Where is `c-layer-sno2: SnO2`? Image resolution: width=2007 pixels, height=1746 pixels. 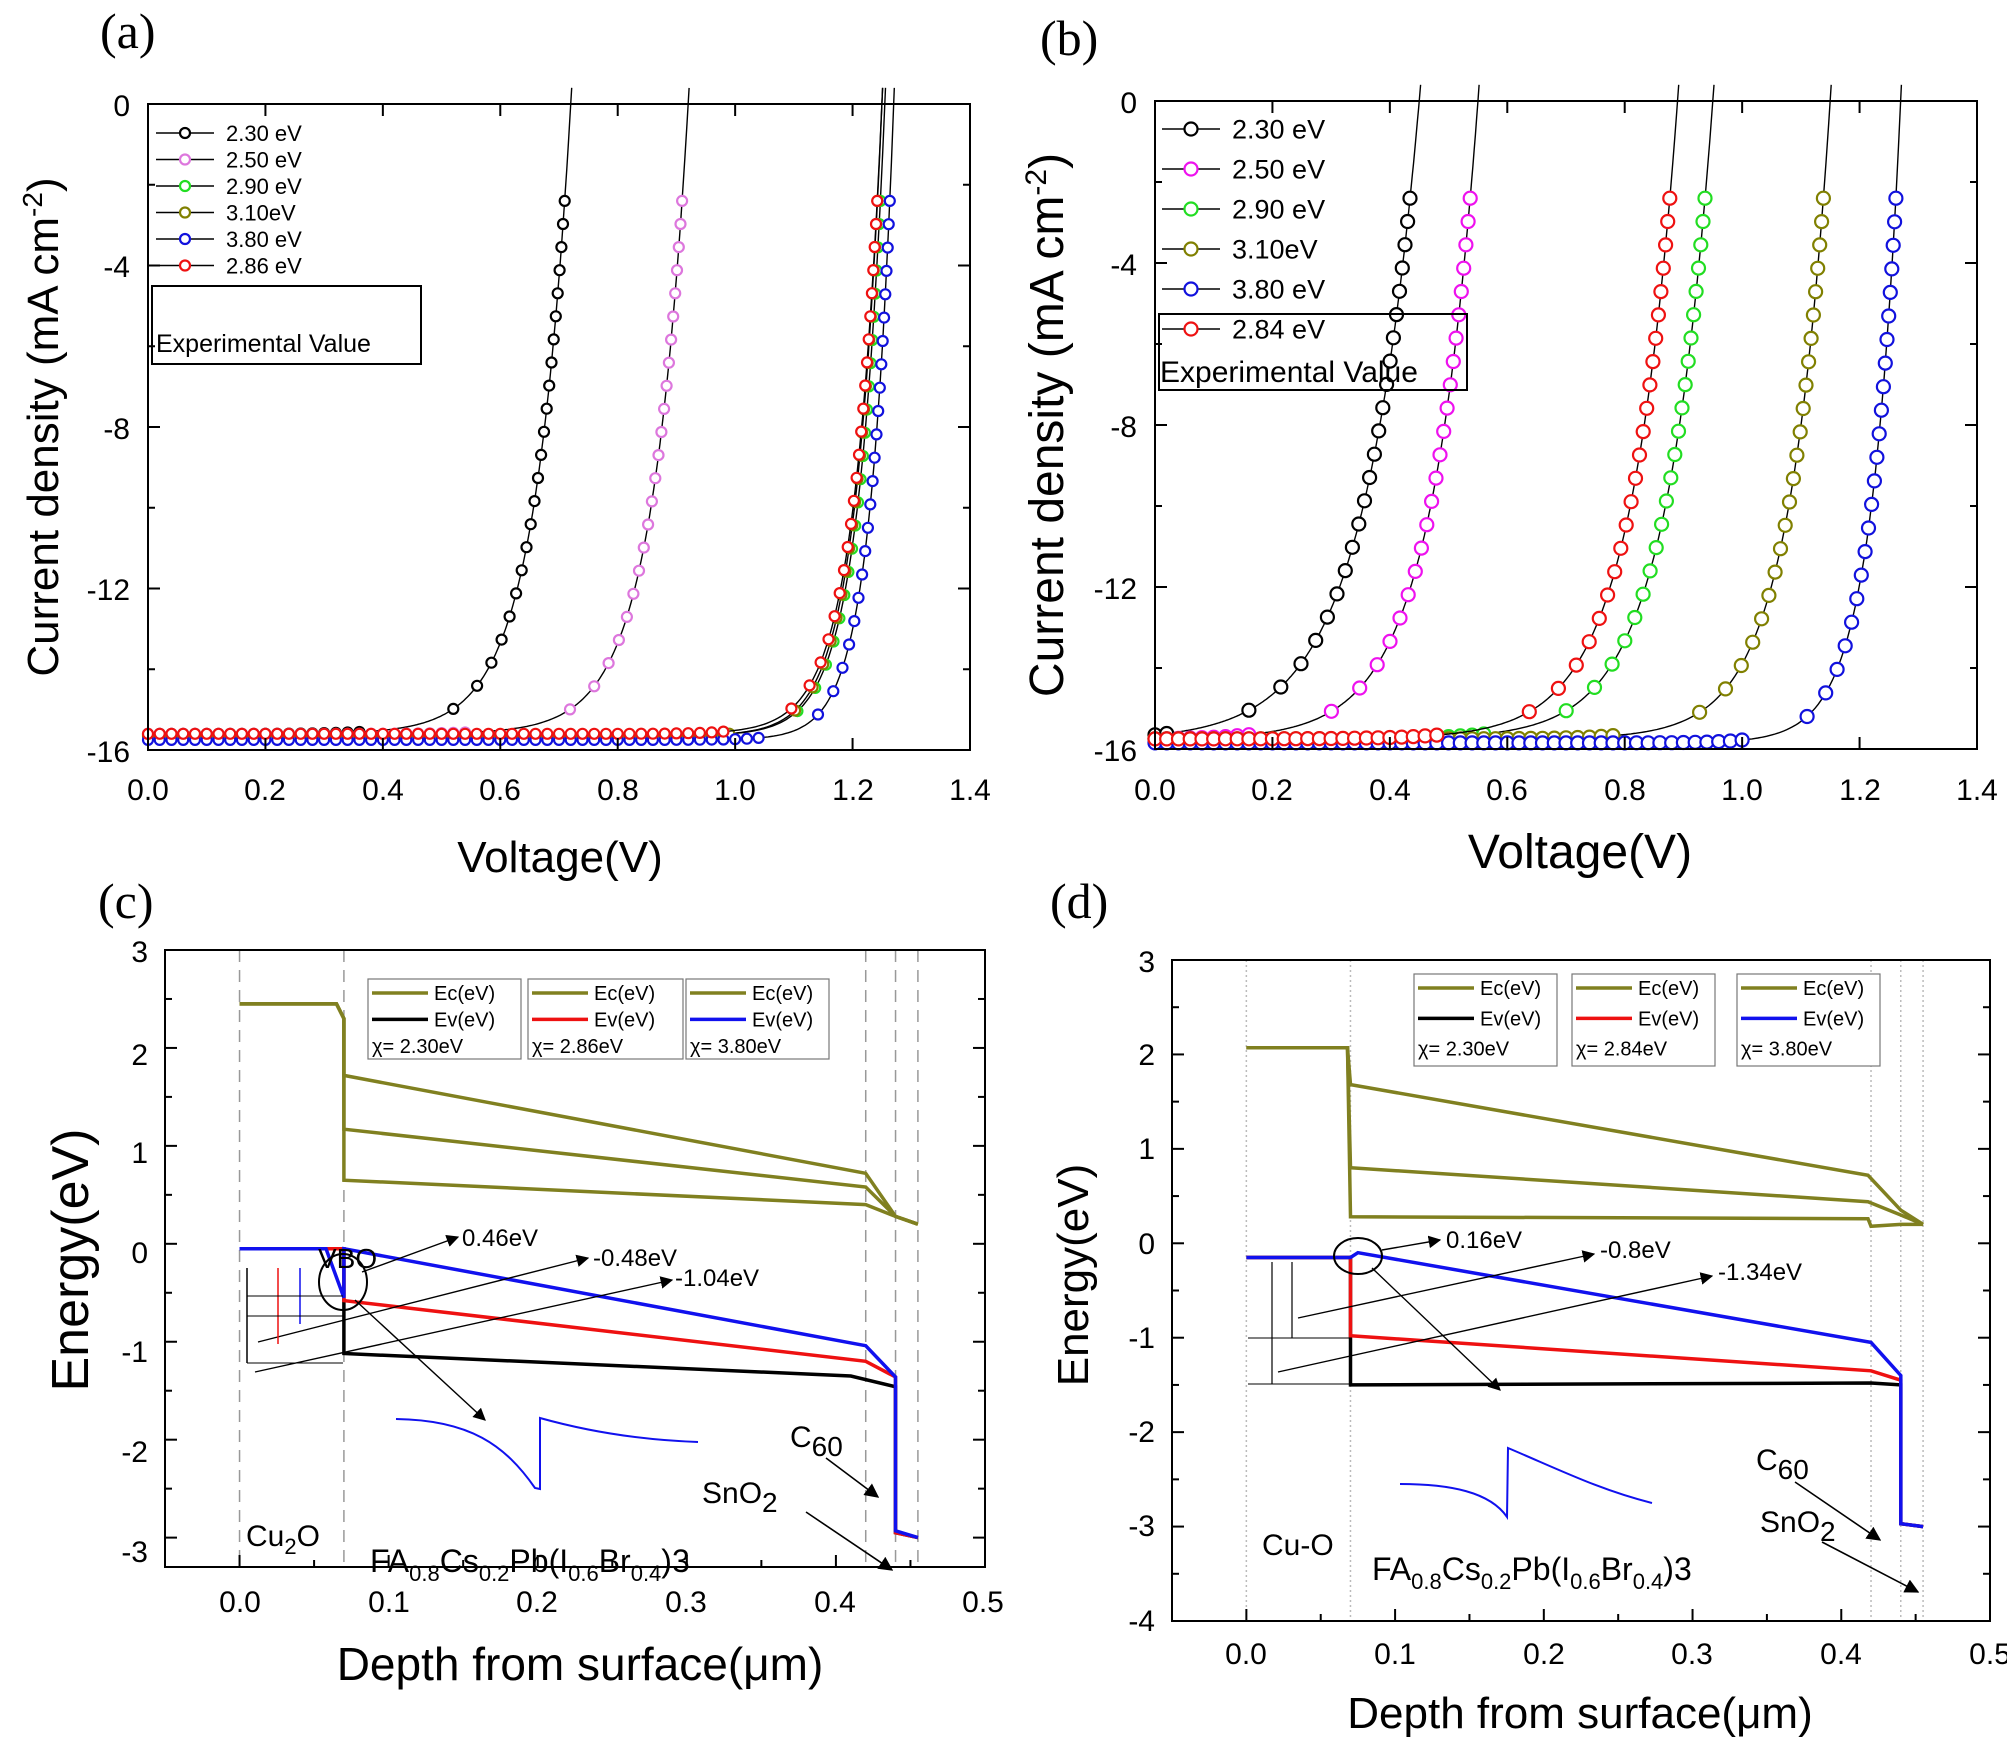
c-layer-sno2: SnO2 is located at coordinates (740, 1497).